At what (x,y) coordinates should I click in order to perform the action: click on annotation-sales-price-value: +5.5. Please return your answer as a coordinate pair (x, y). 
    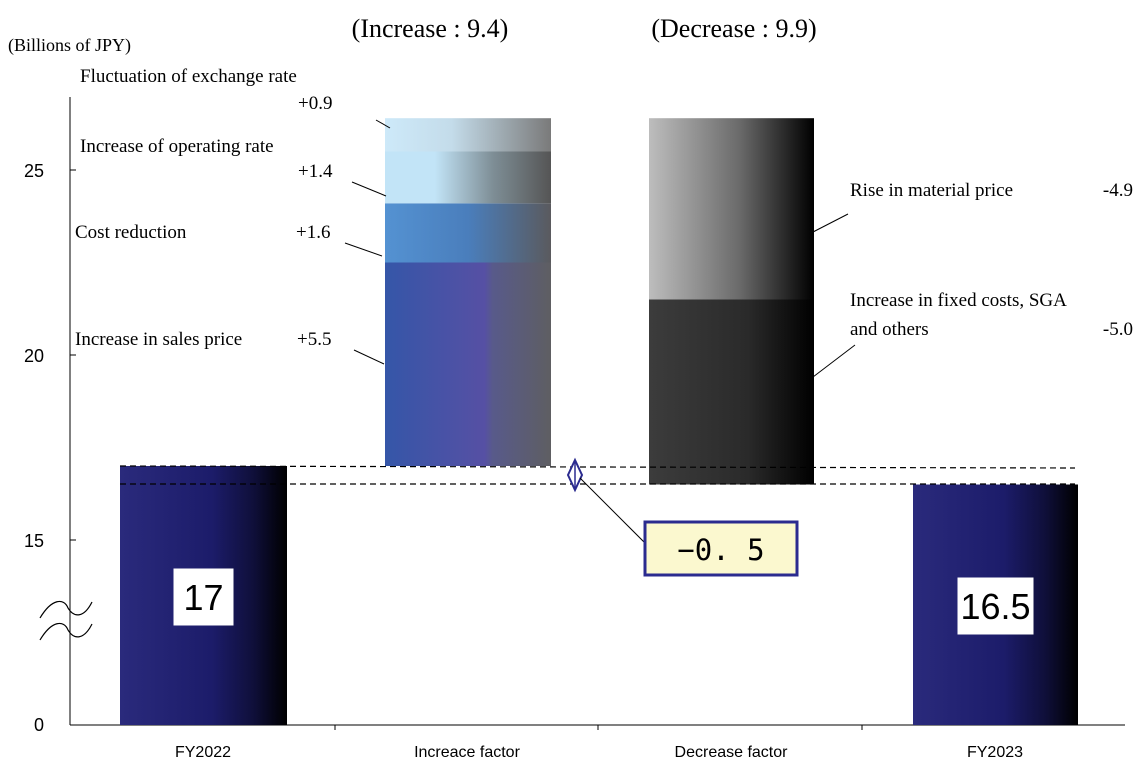
    Looking at the image, I should click on (314, 339).